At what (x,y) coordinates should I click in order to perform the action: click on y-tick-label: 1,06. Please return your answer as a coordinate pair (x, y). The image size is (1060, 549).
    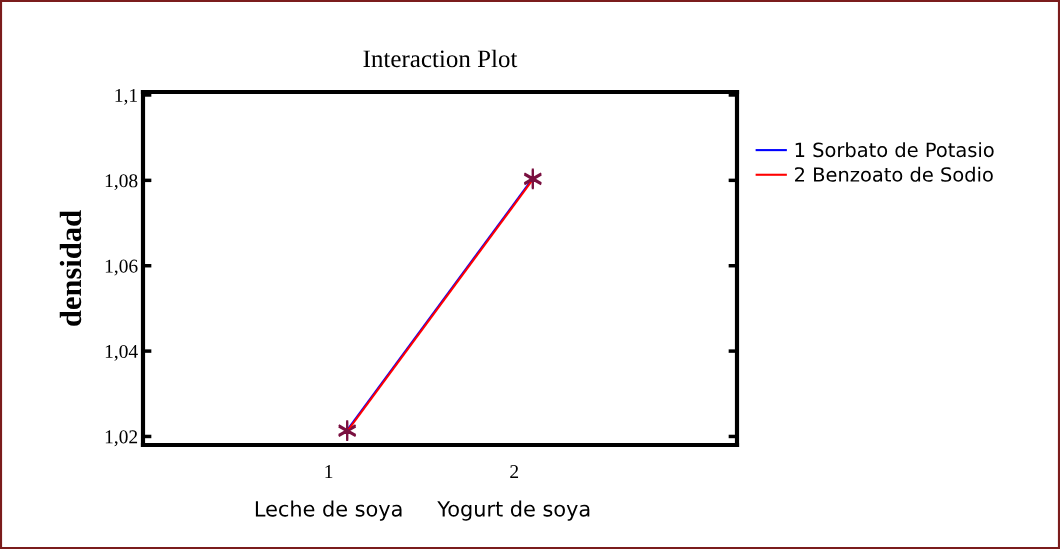
    Looking at the image, I should click on (121, 267).